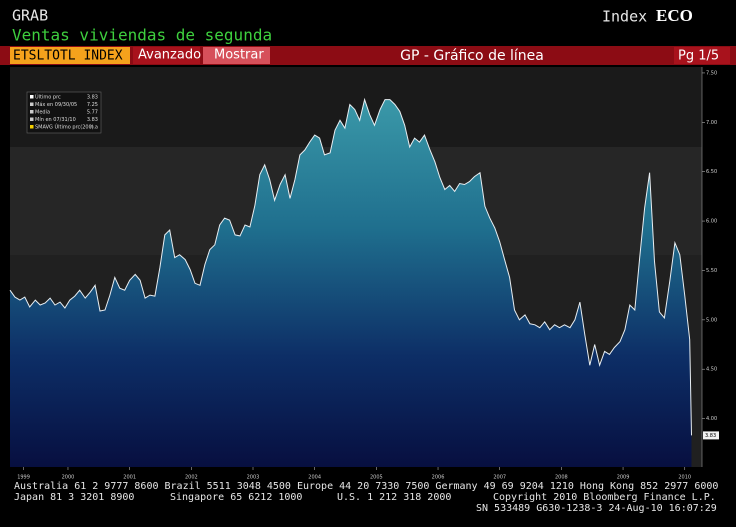  I want to click on x-tick-label: 1999, so click(23, 478).